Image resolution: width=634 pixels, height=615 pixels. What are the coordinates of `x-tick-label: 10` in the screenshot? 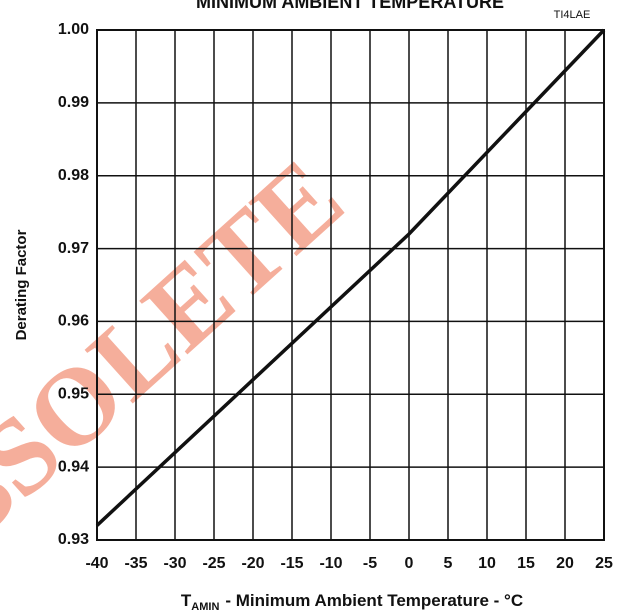 It's located at (487, 563).